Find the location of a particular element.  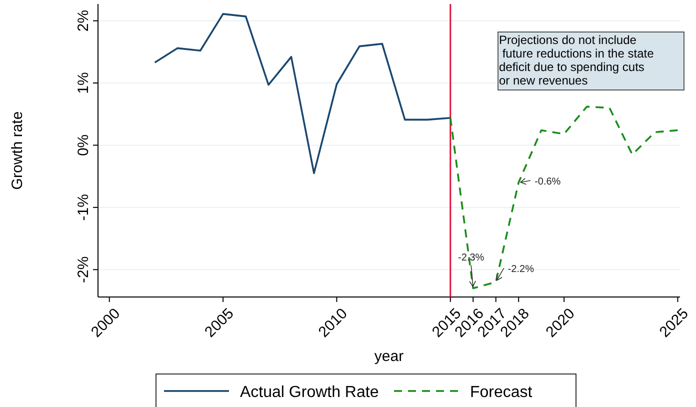

y-tick-label: -1% is located at coordinates (83, 207).